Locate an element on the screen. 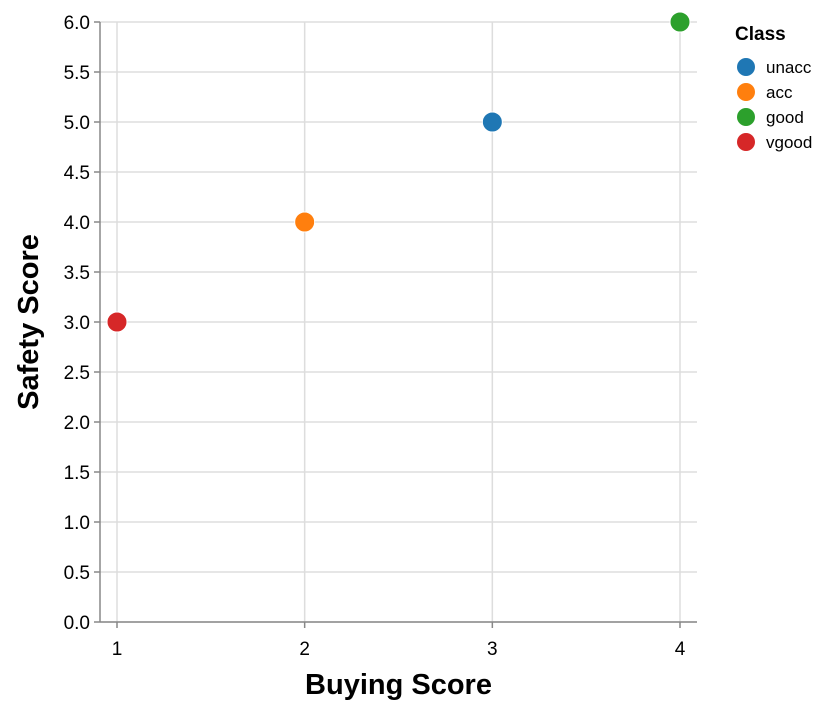  y-tick-label: 1.5 is located at coordinates (77, 473).